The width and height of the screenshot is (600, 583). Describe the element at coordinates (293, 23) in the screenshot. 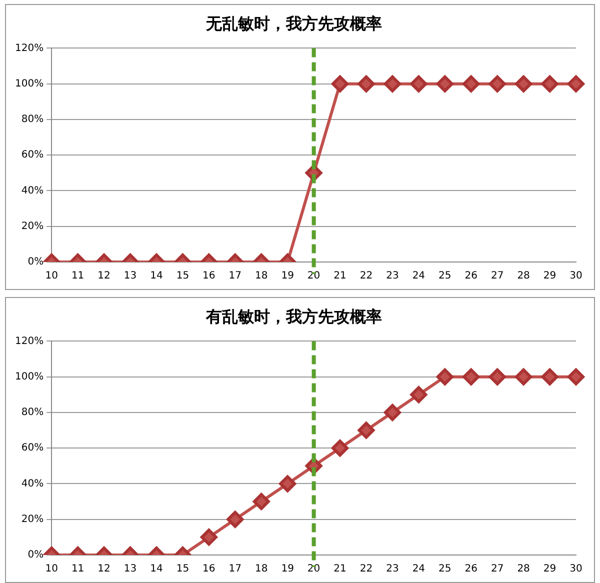

I see `chart-title: 无乱敏时，我方先攻概率` at that location.